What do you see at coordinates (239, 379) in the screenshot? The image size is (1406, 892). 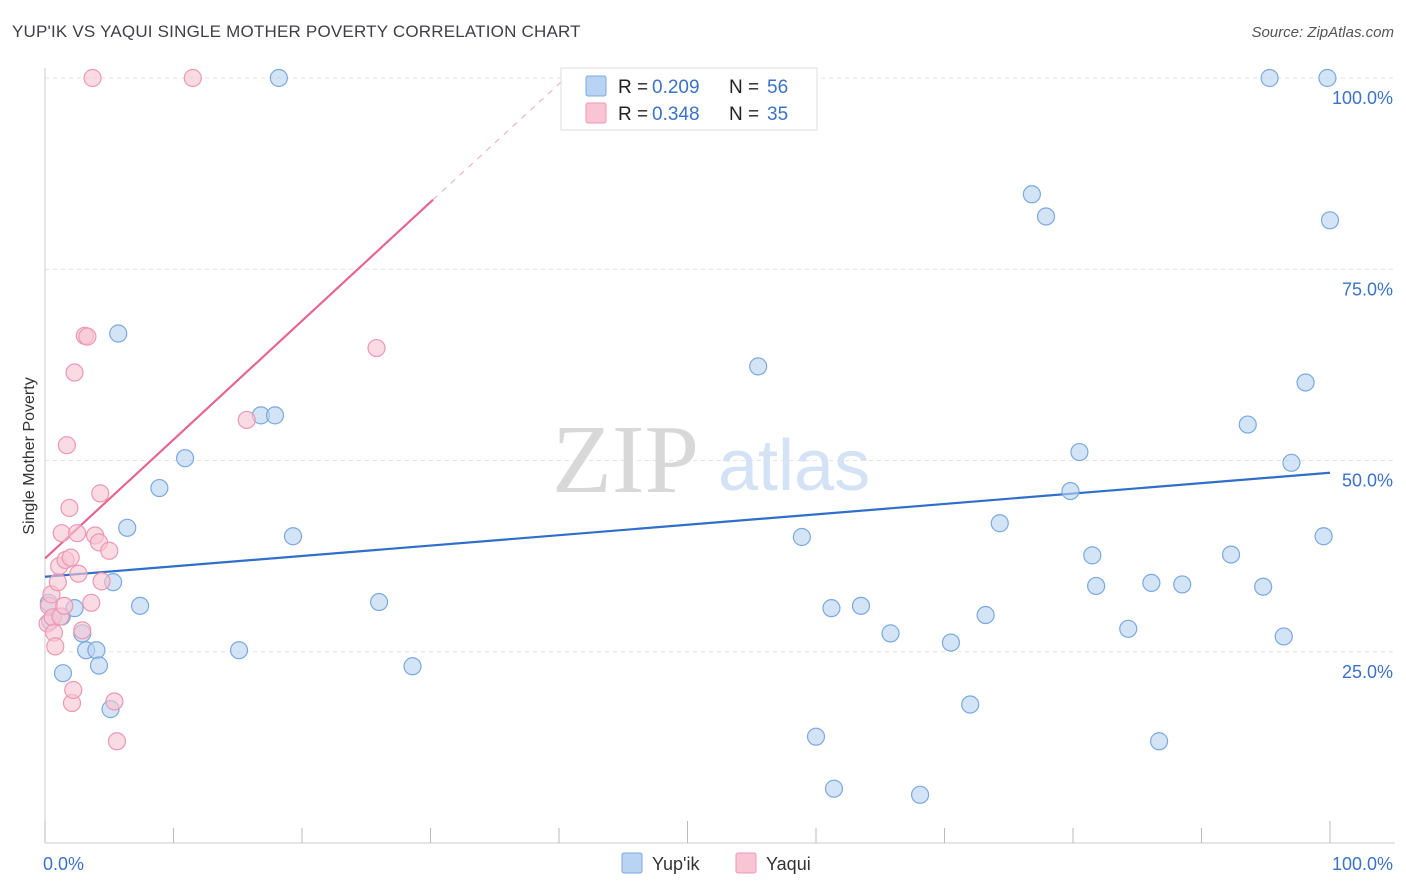 I see `trendline-yaqui` at bounding box center [239, 379].